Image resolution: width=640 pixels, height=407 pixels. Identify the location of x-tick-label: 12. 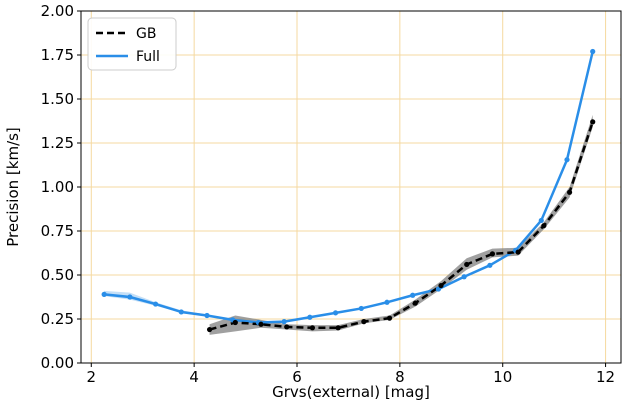
(605, 377).